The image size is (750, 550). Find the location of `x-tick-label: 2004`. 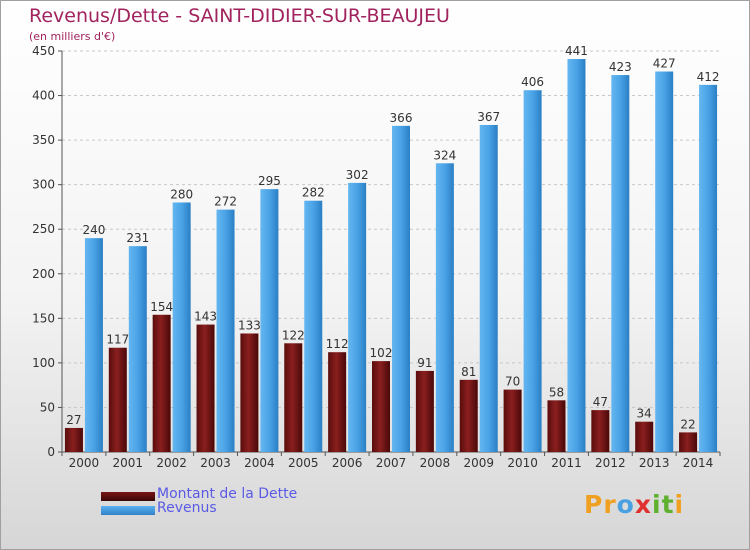

x-tick-label: 2004 is located at coordinates (259, 463).